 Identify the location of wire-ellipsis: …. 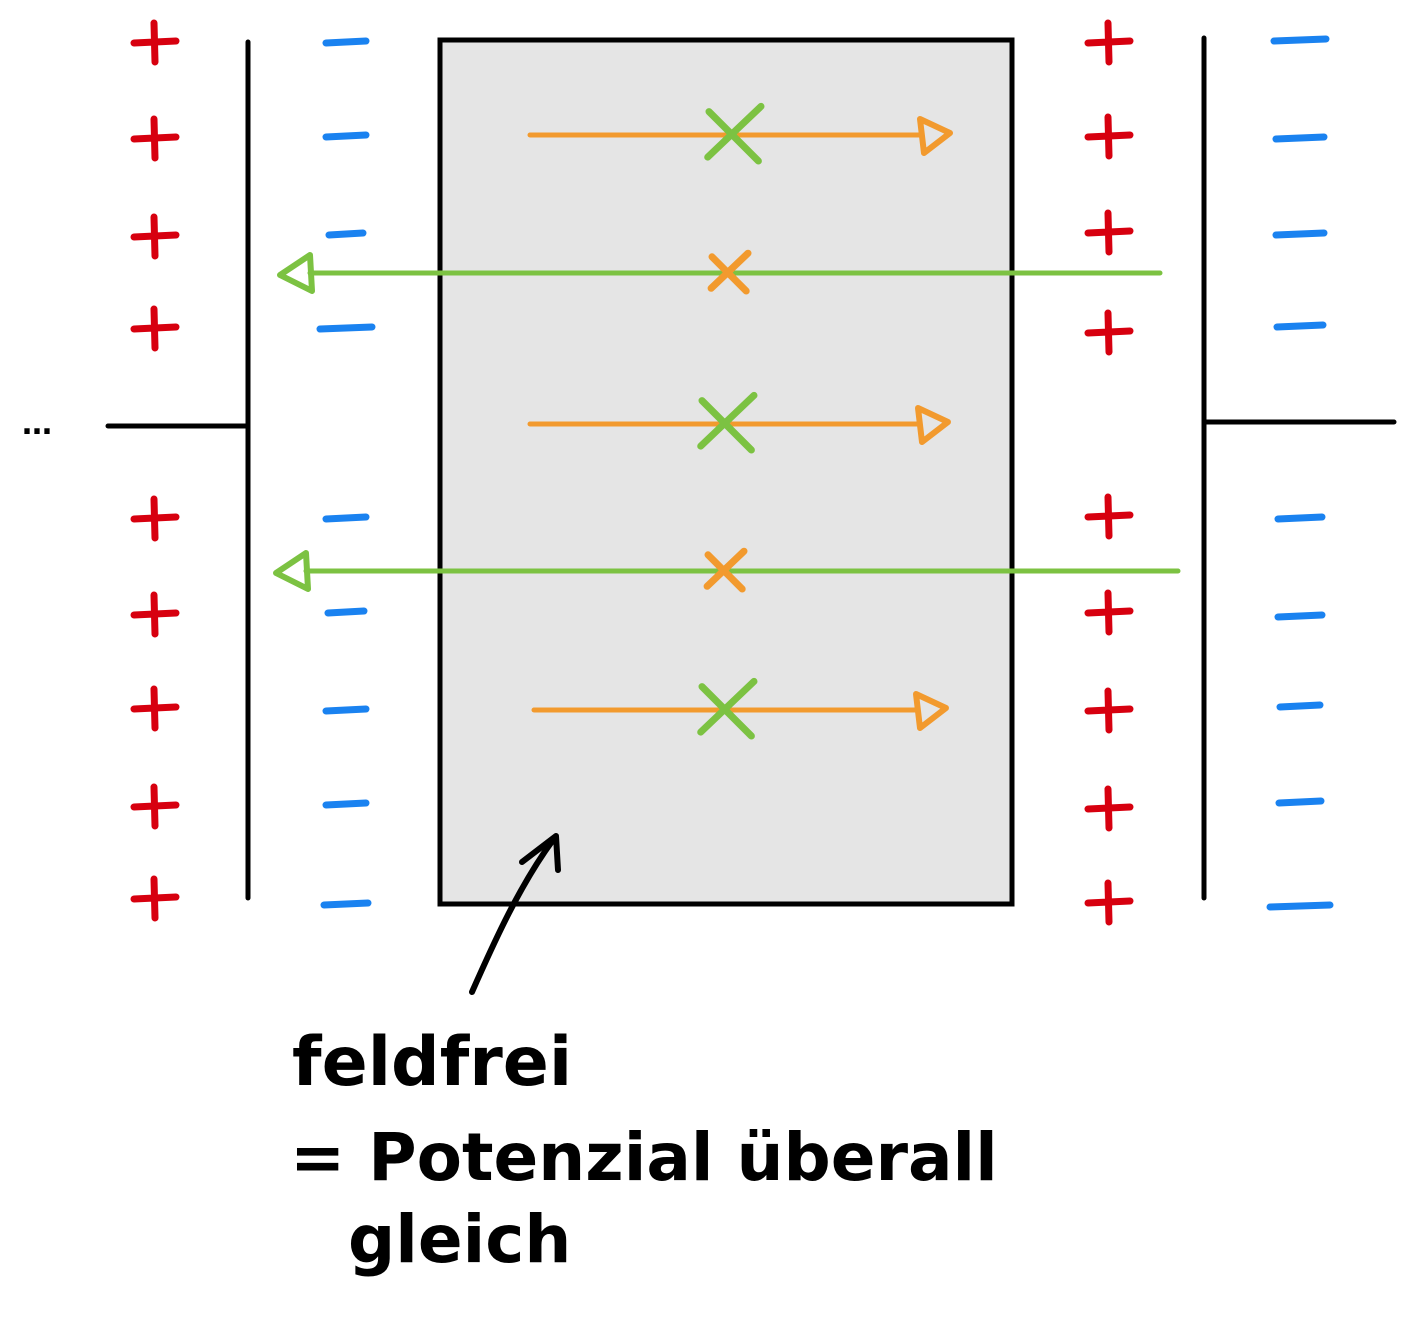
(37, 424).